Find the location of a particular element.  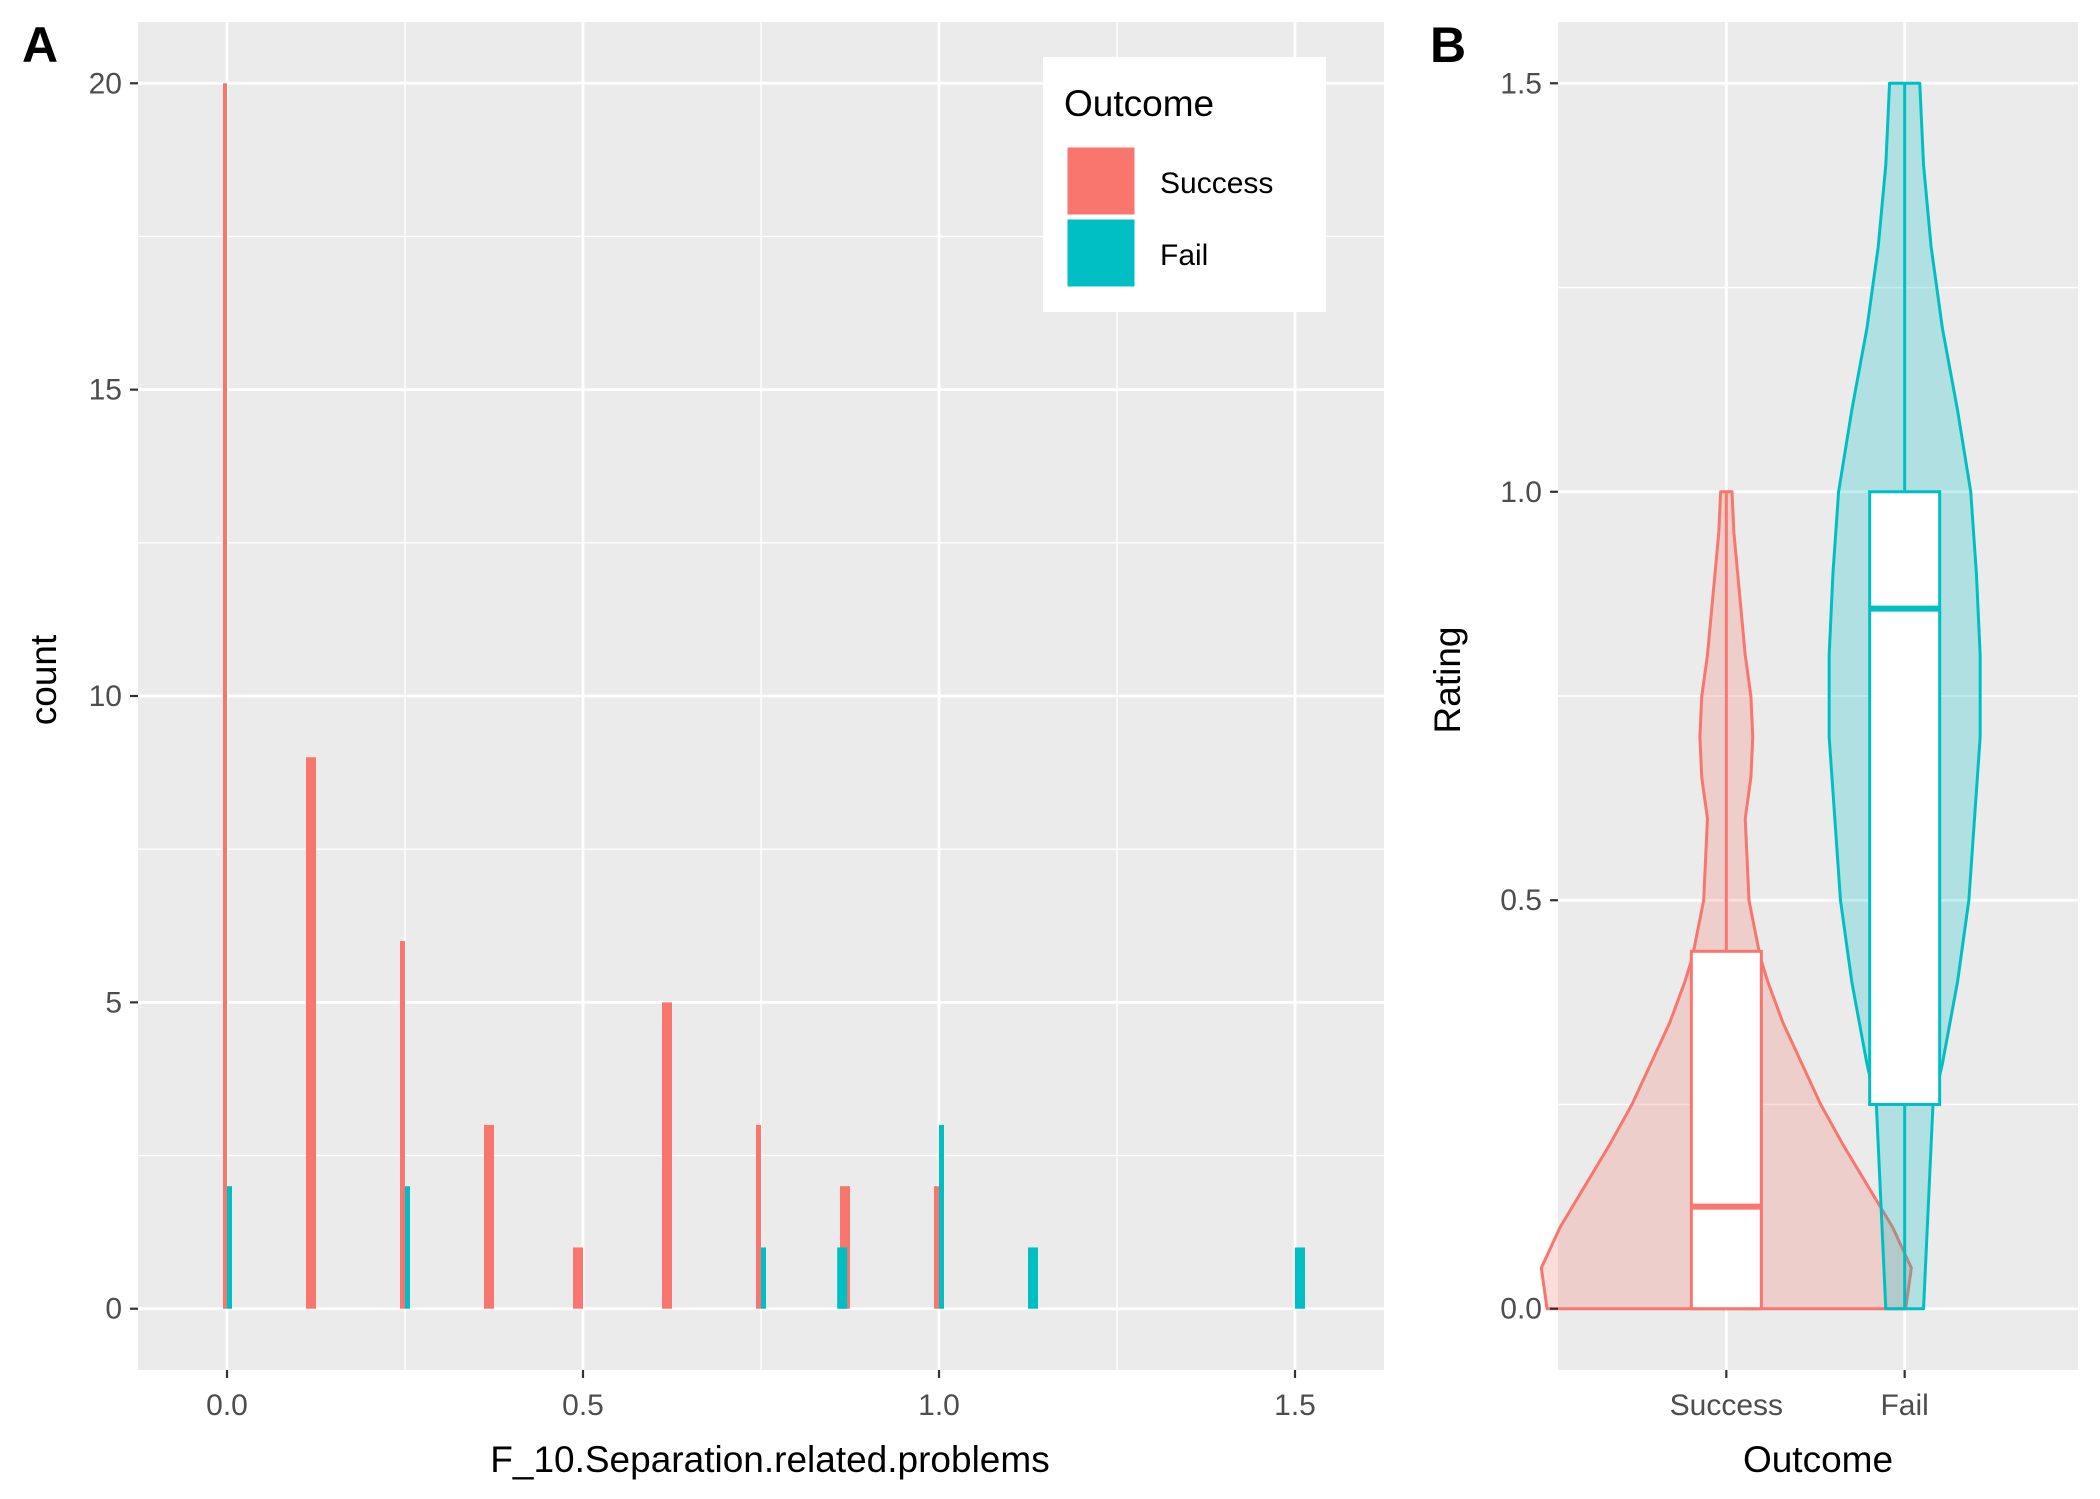

y-tick-label: 0.5 is located at coordinates (1521, 900).